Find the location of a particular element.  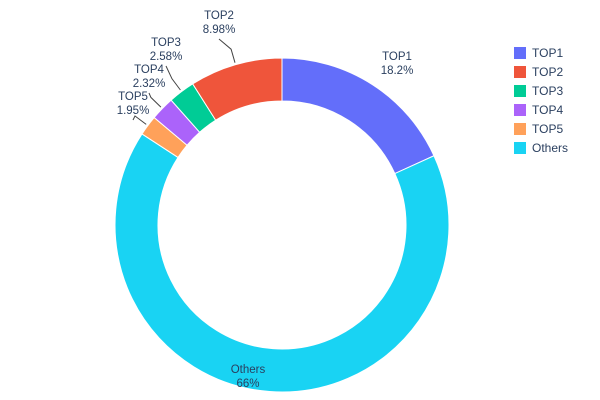

leader-line-TOP4 is located at coordinates (155, 100).